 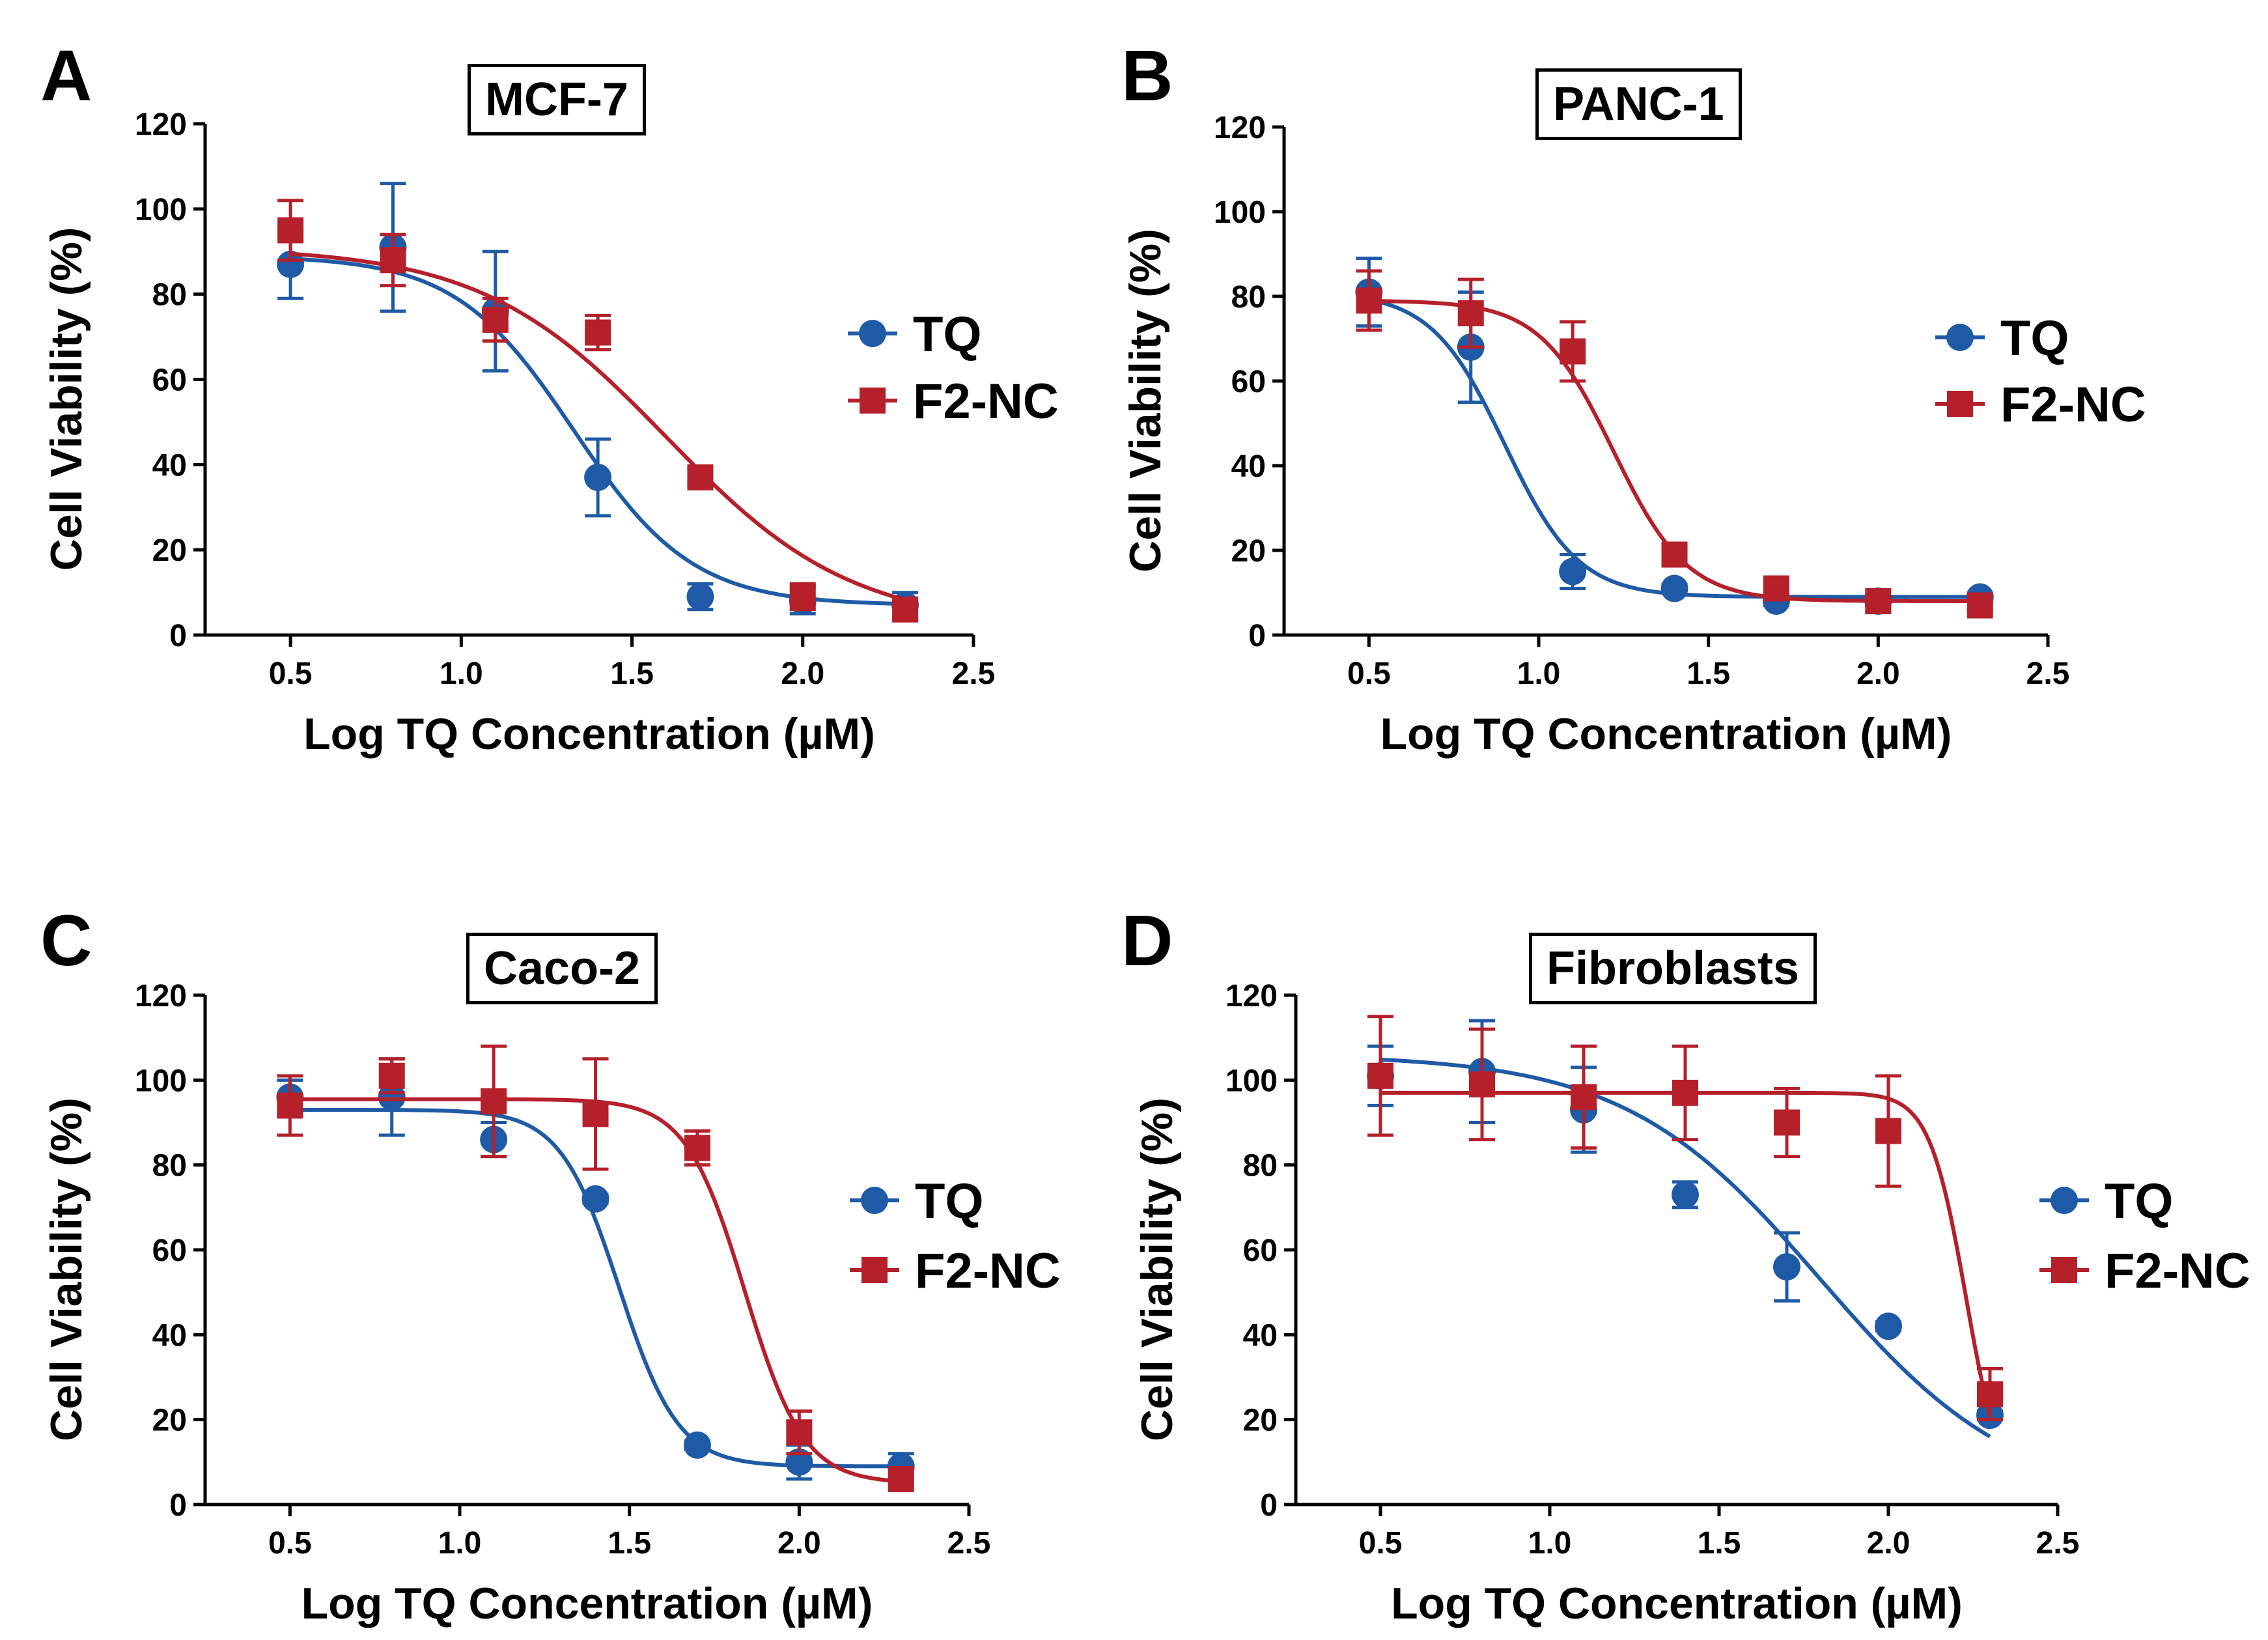 I want to click on chart-title-caco2: Caco-2, so click(x=562, y=968).